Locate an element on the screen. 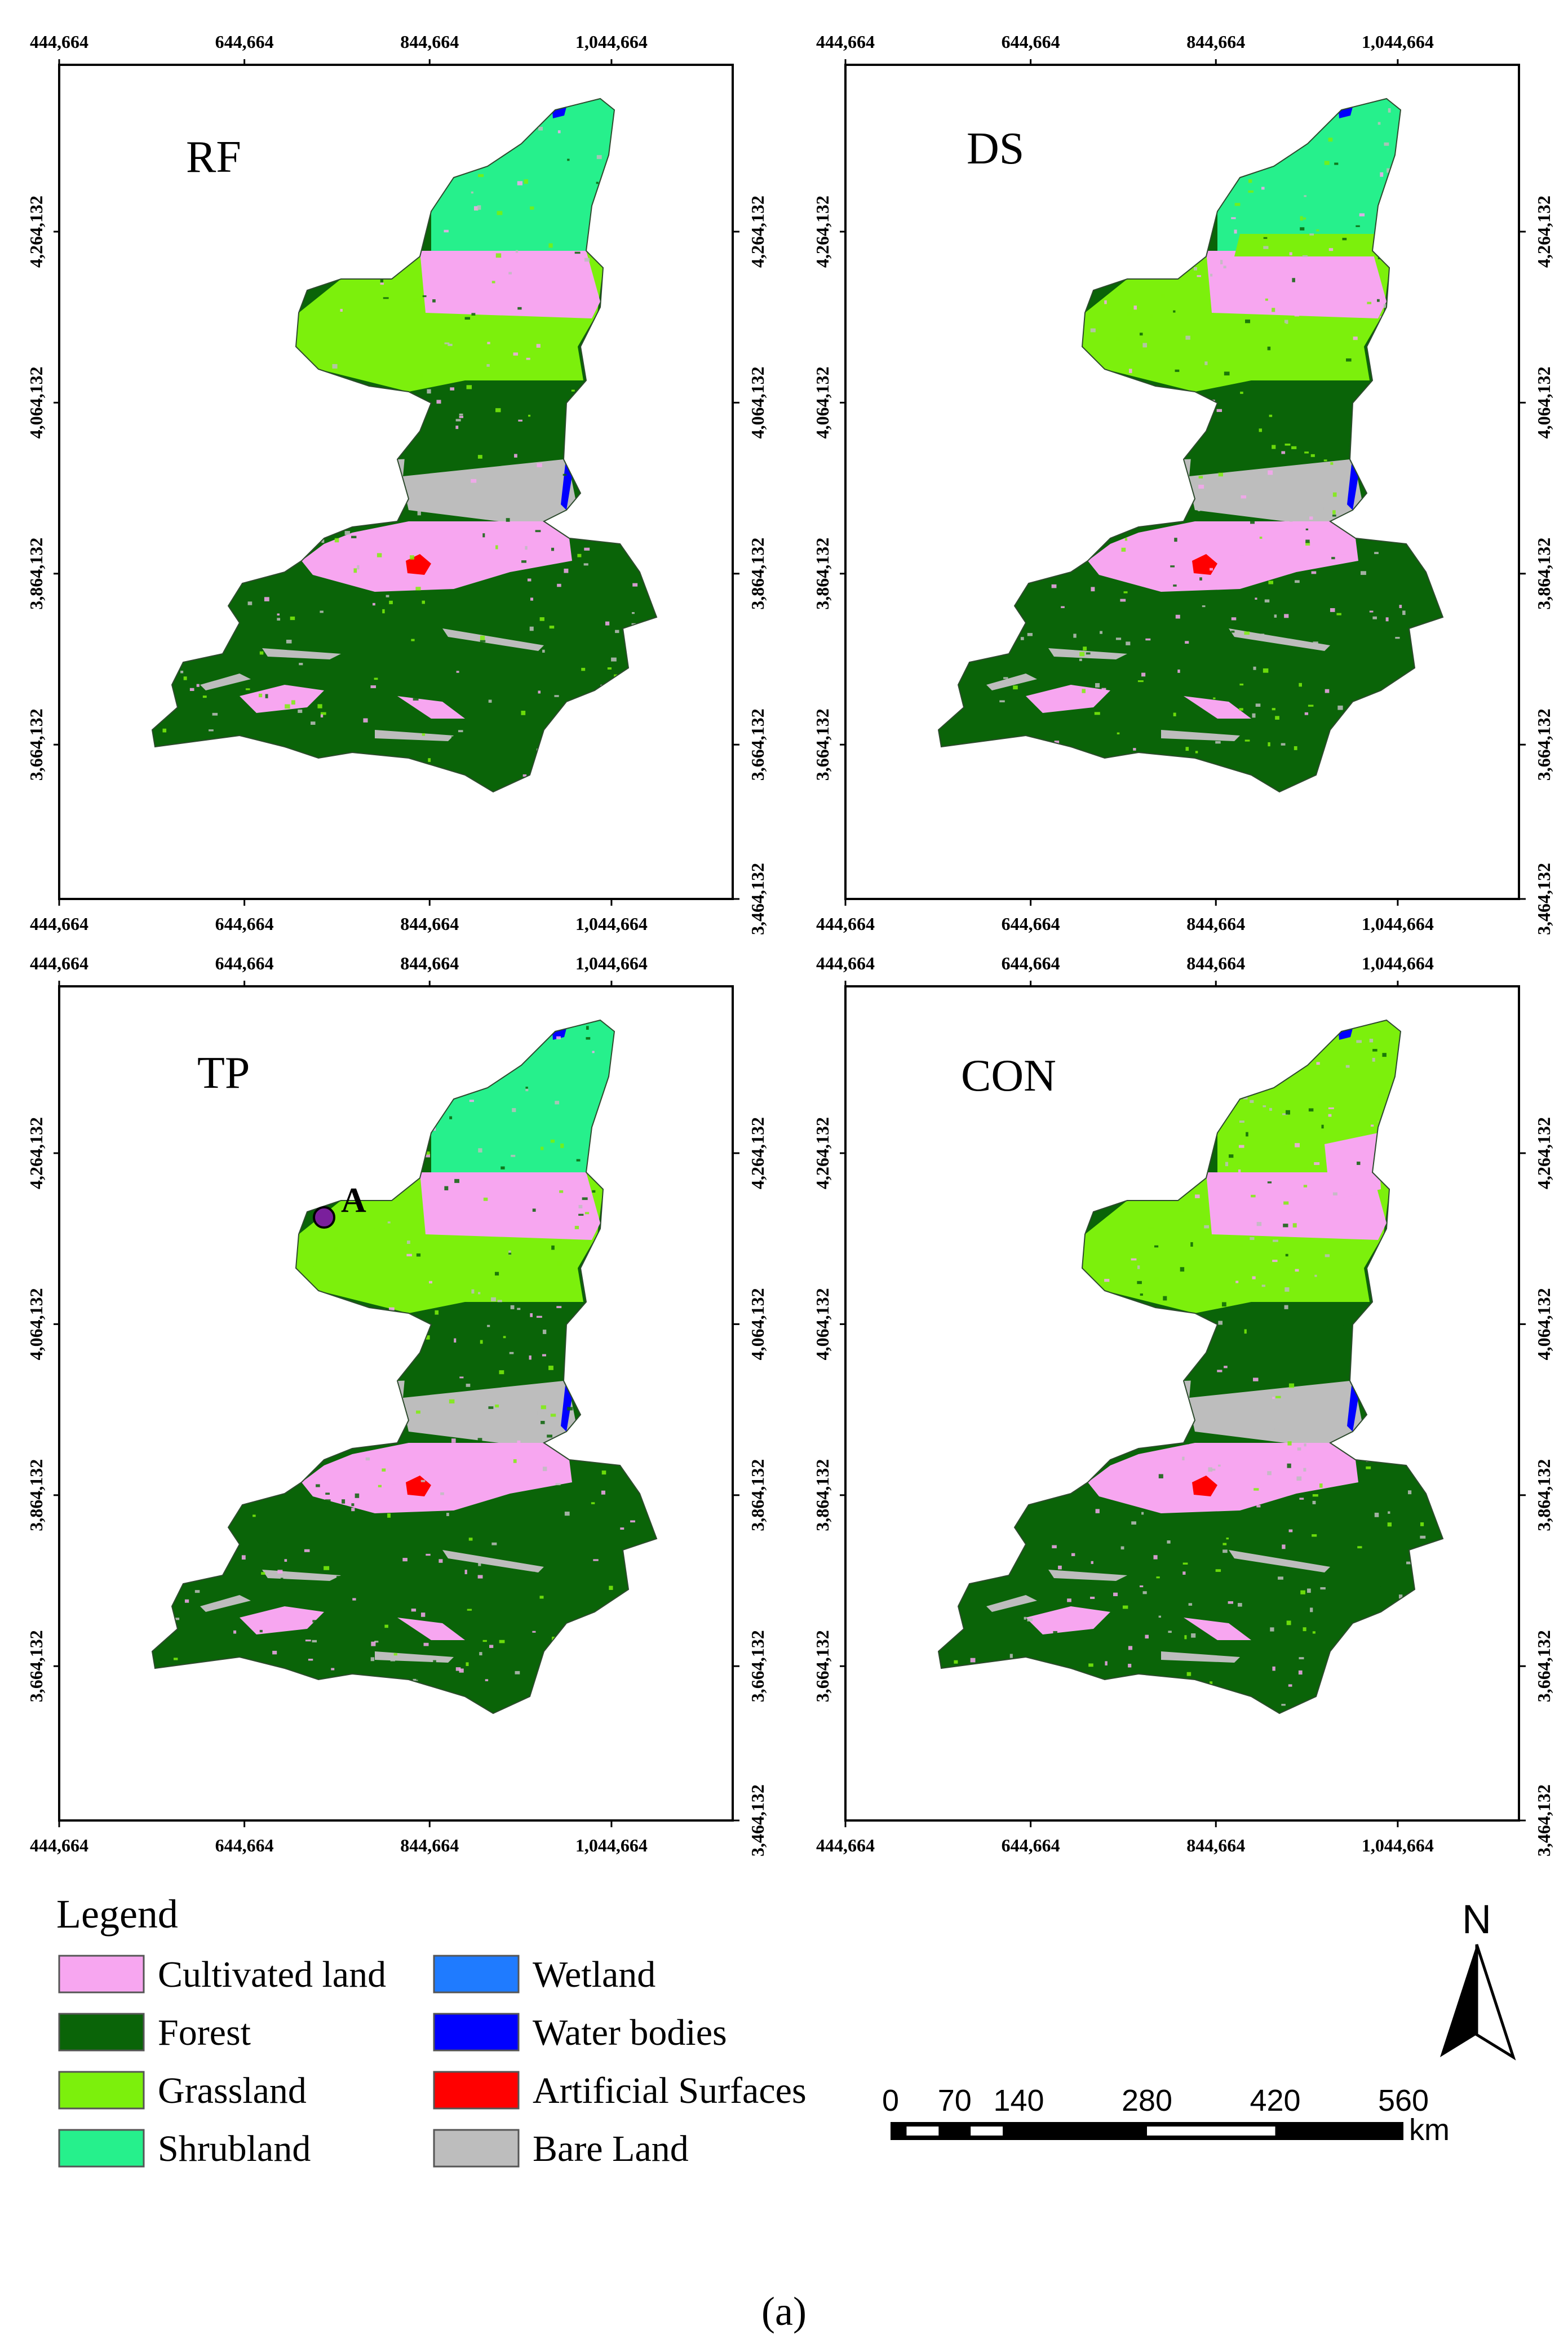 The image size is (1568, 2339). legend-label: Shrubland is located at coordinates (234, 2148).